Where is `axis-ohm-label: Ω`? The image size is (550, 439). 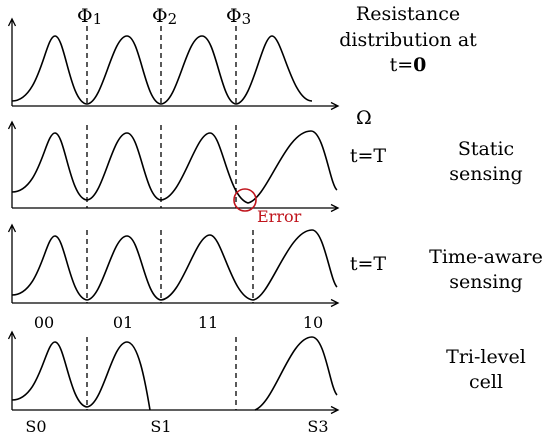
axis-ohm-label: Ω is located at coordinates (364, 118).